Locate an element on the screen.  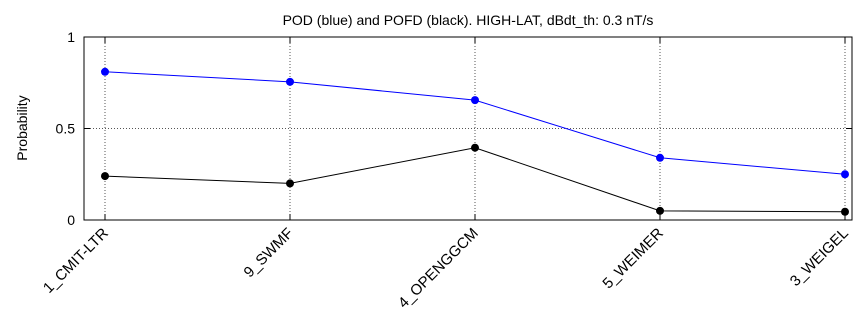
x-tick-label: 1_CMIT-LTR is located at coordinates (76, 261).